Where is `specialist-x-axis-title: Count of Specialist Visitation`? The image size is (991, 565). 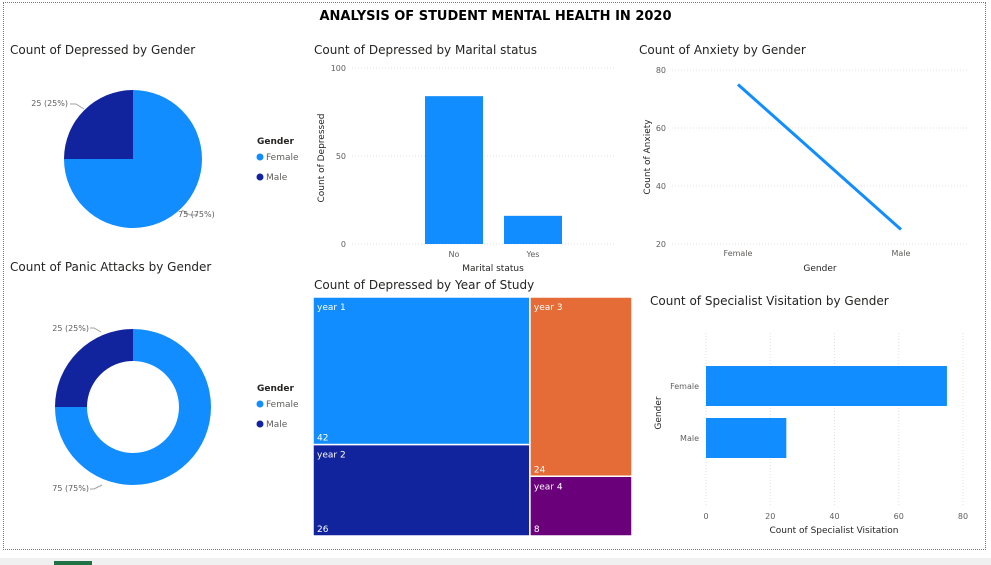 specialist-x-axis-title: Count of Specialist Visitation is located at coordinates (833, 531).